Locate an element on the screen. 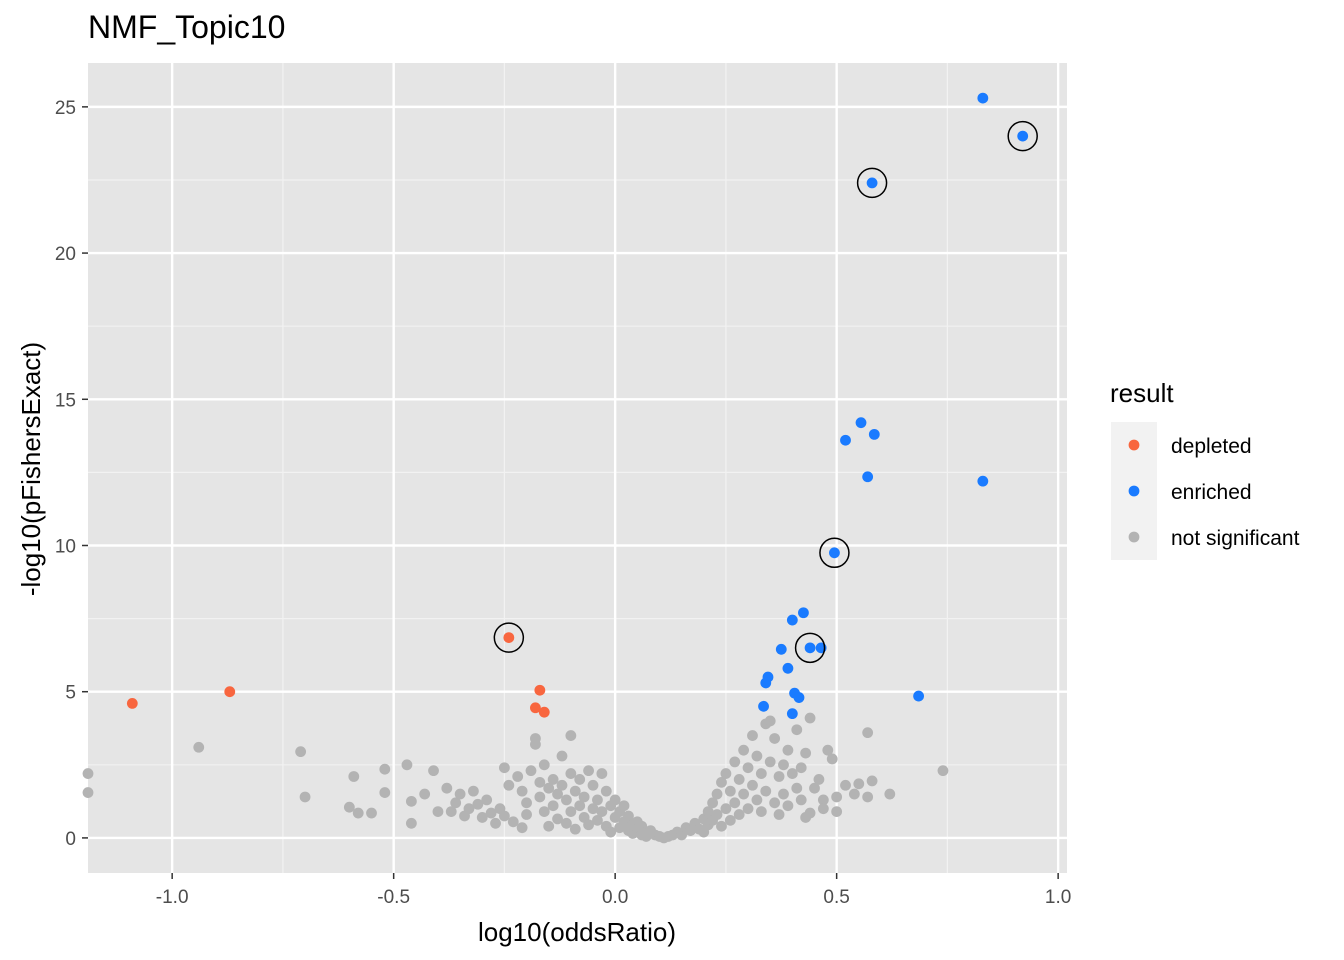 The height and width of the screenshot is (960, 1344). x-axis: -1.0 -0.5 0.0 0.5 1.0 is located at coordinates (613, 890).